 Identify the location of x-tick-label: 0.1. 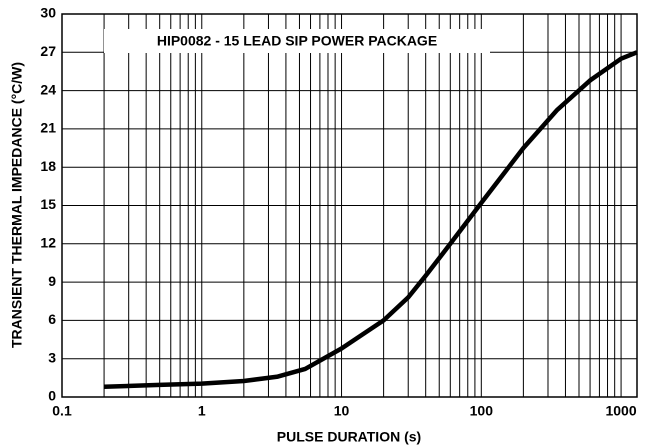
(62, 411).